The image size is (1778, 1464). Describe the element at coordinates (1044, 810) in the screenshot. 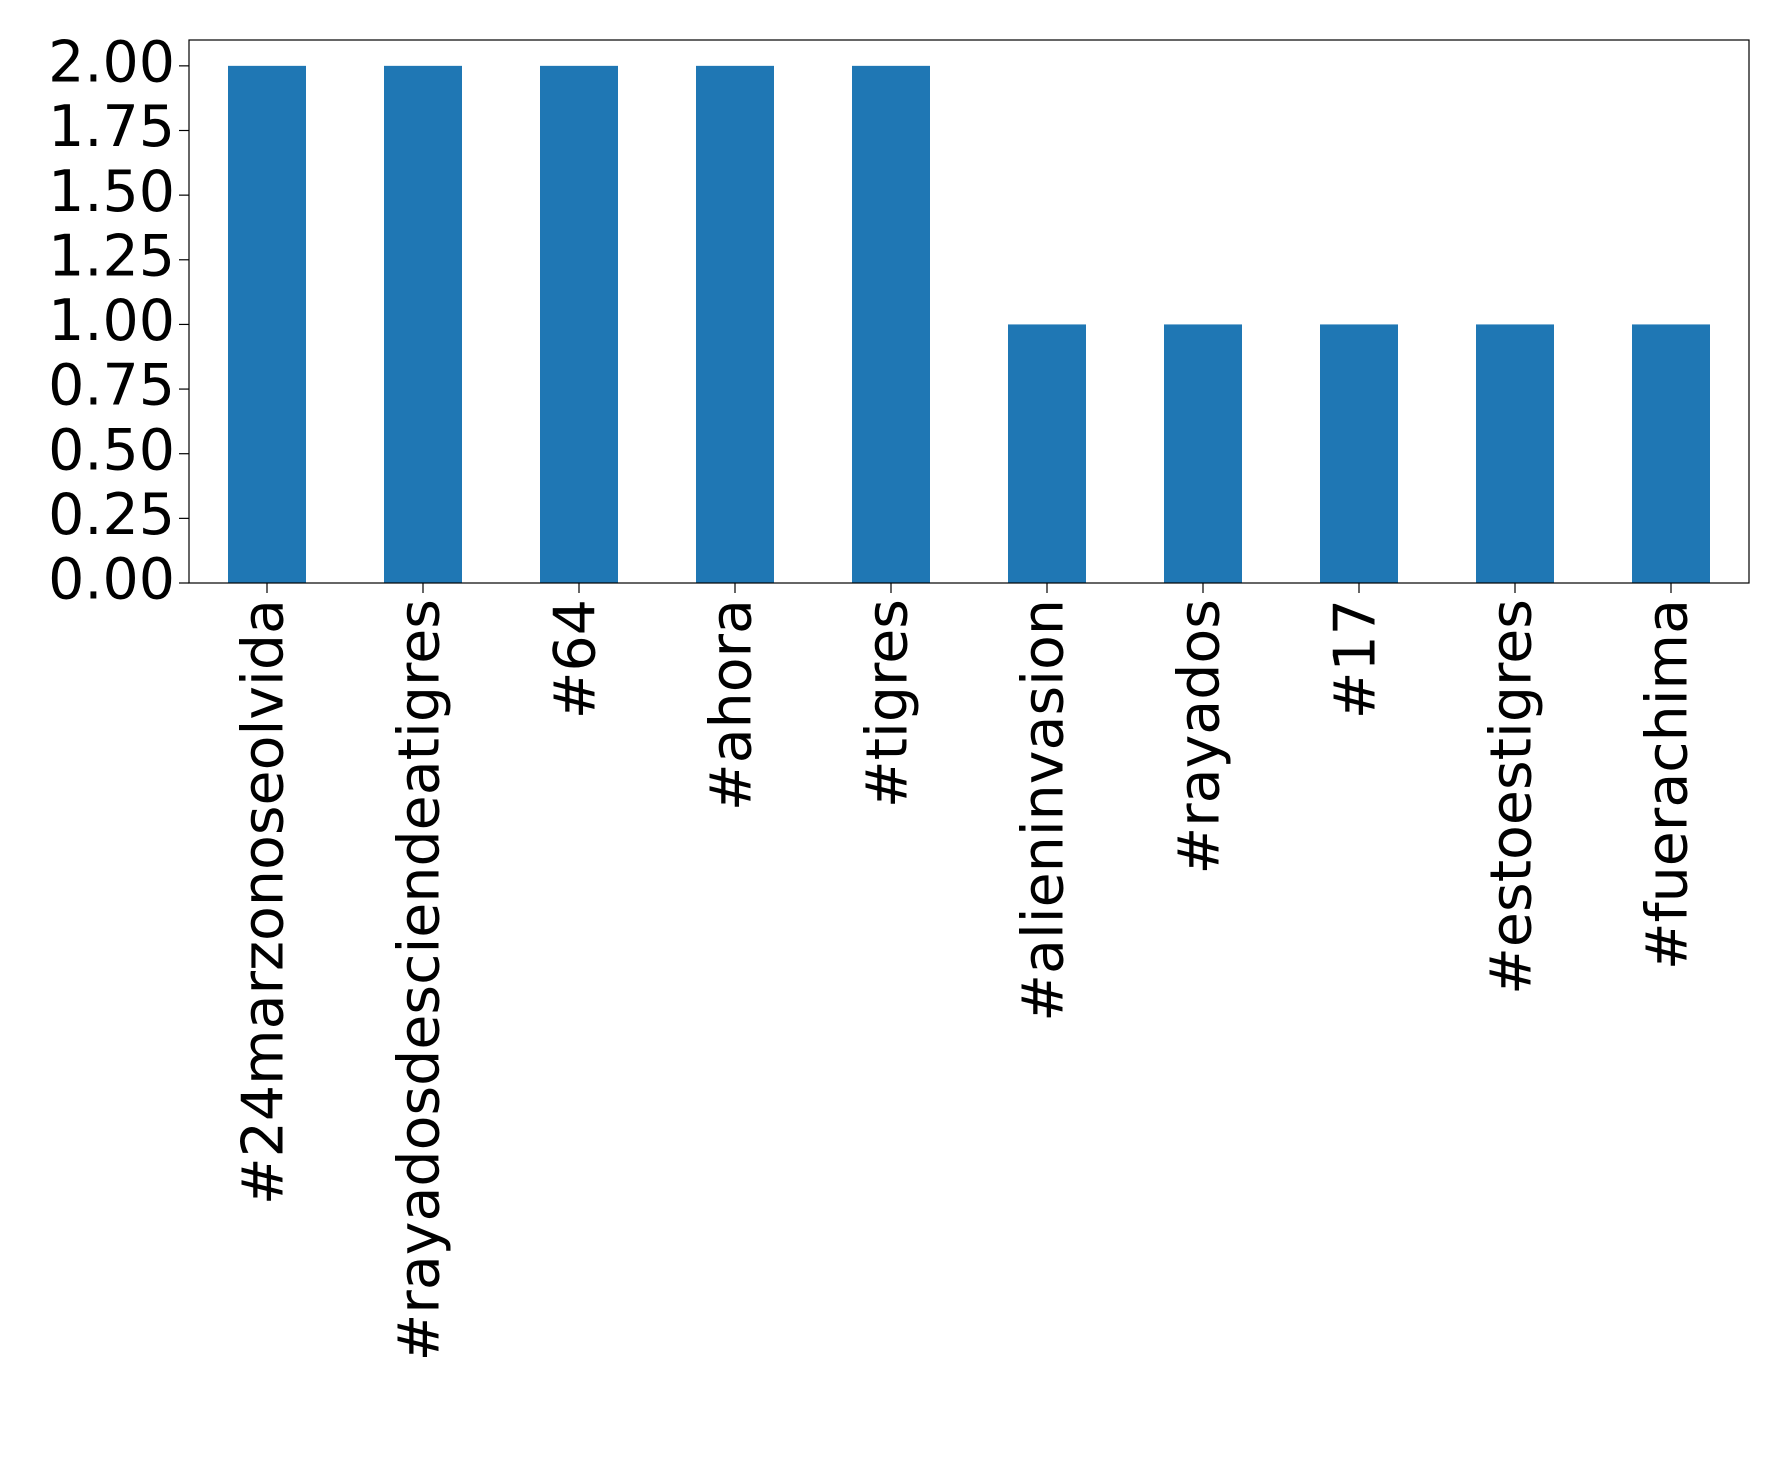

I see `x-tick-label: #alieninvasion` at that location.